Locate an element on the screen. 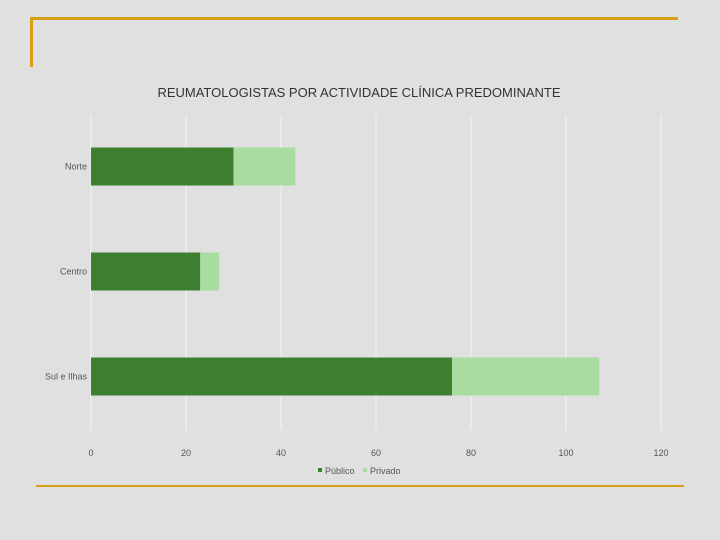 The image size is (720, 540). x-tick-label: 40 is located at coordinates (281, 453).